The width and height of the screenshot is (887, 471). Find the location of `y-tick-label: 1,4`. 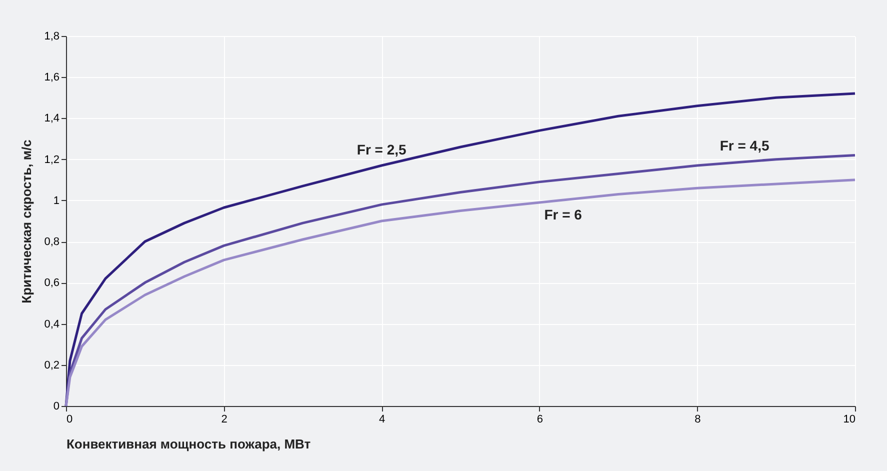

y-tick-label: 1,4 is located at coordinates (52, 118).